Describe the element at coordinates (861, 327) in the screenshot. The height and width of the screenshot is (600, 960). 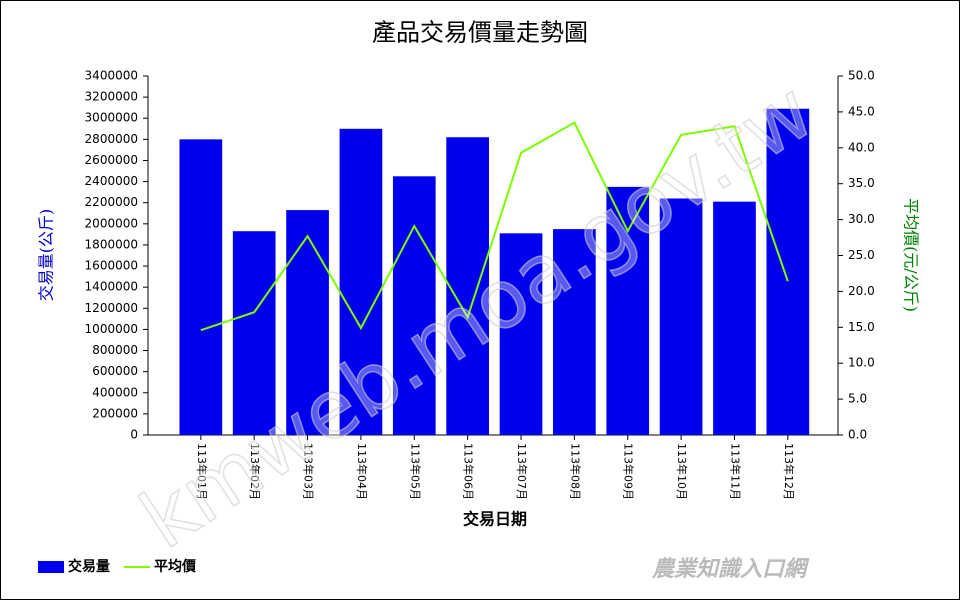
I see `y2-tick-label: 15.0` at that location.